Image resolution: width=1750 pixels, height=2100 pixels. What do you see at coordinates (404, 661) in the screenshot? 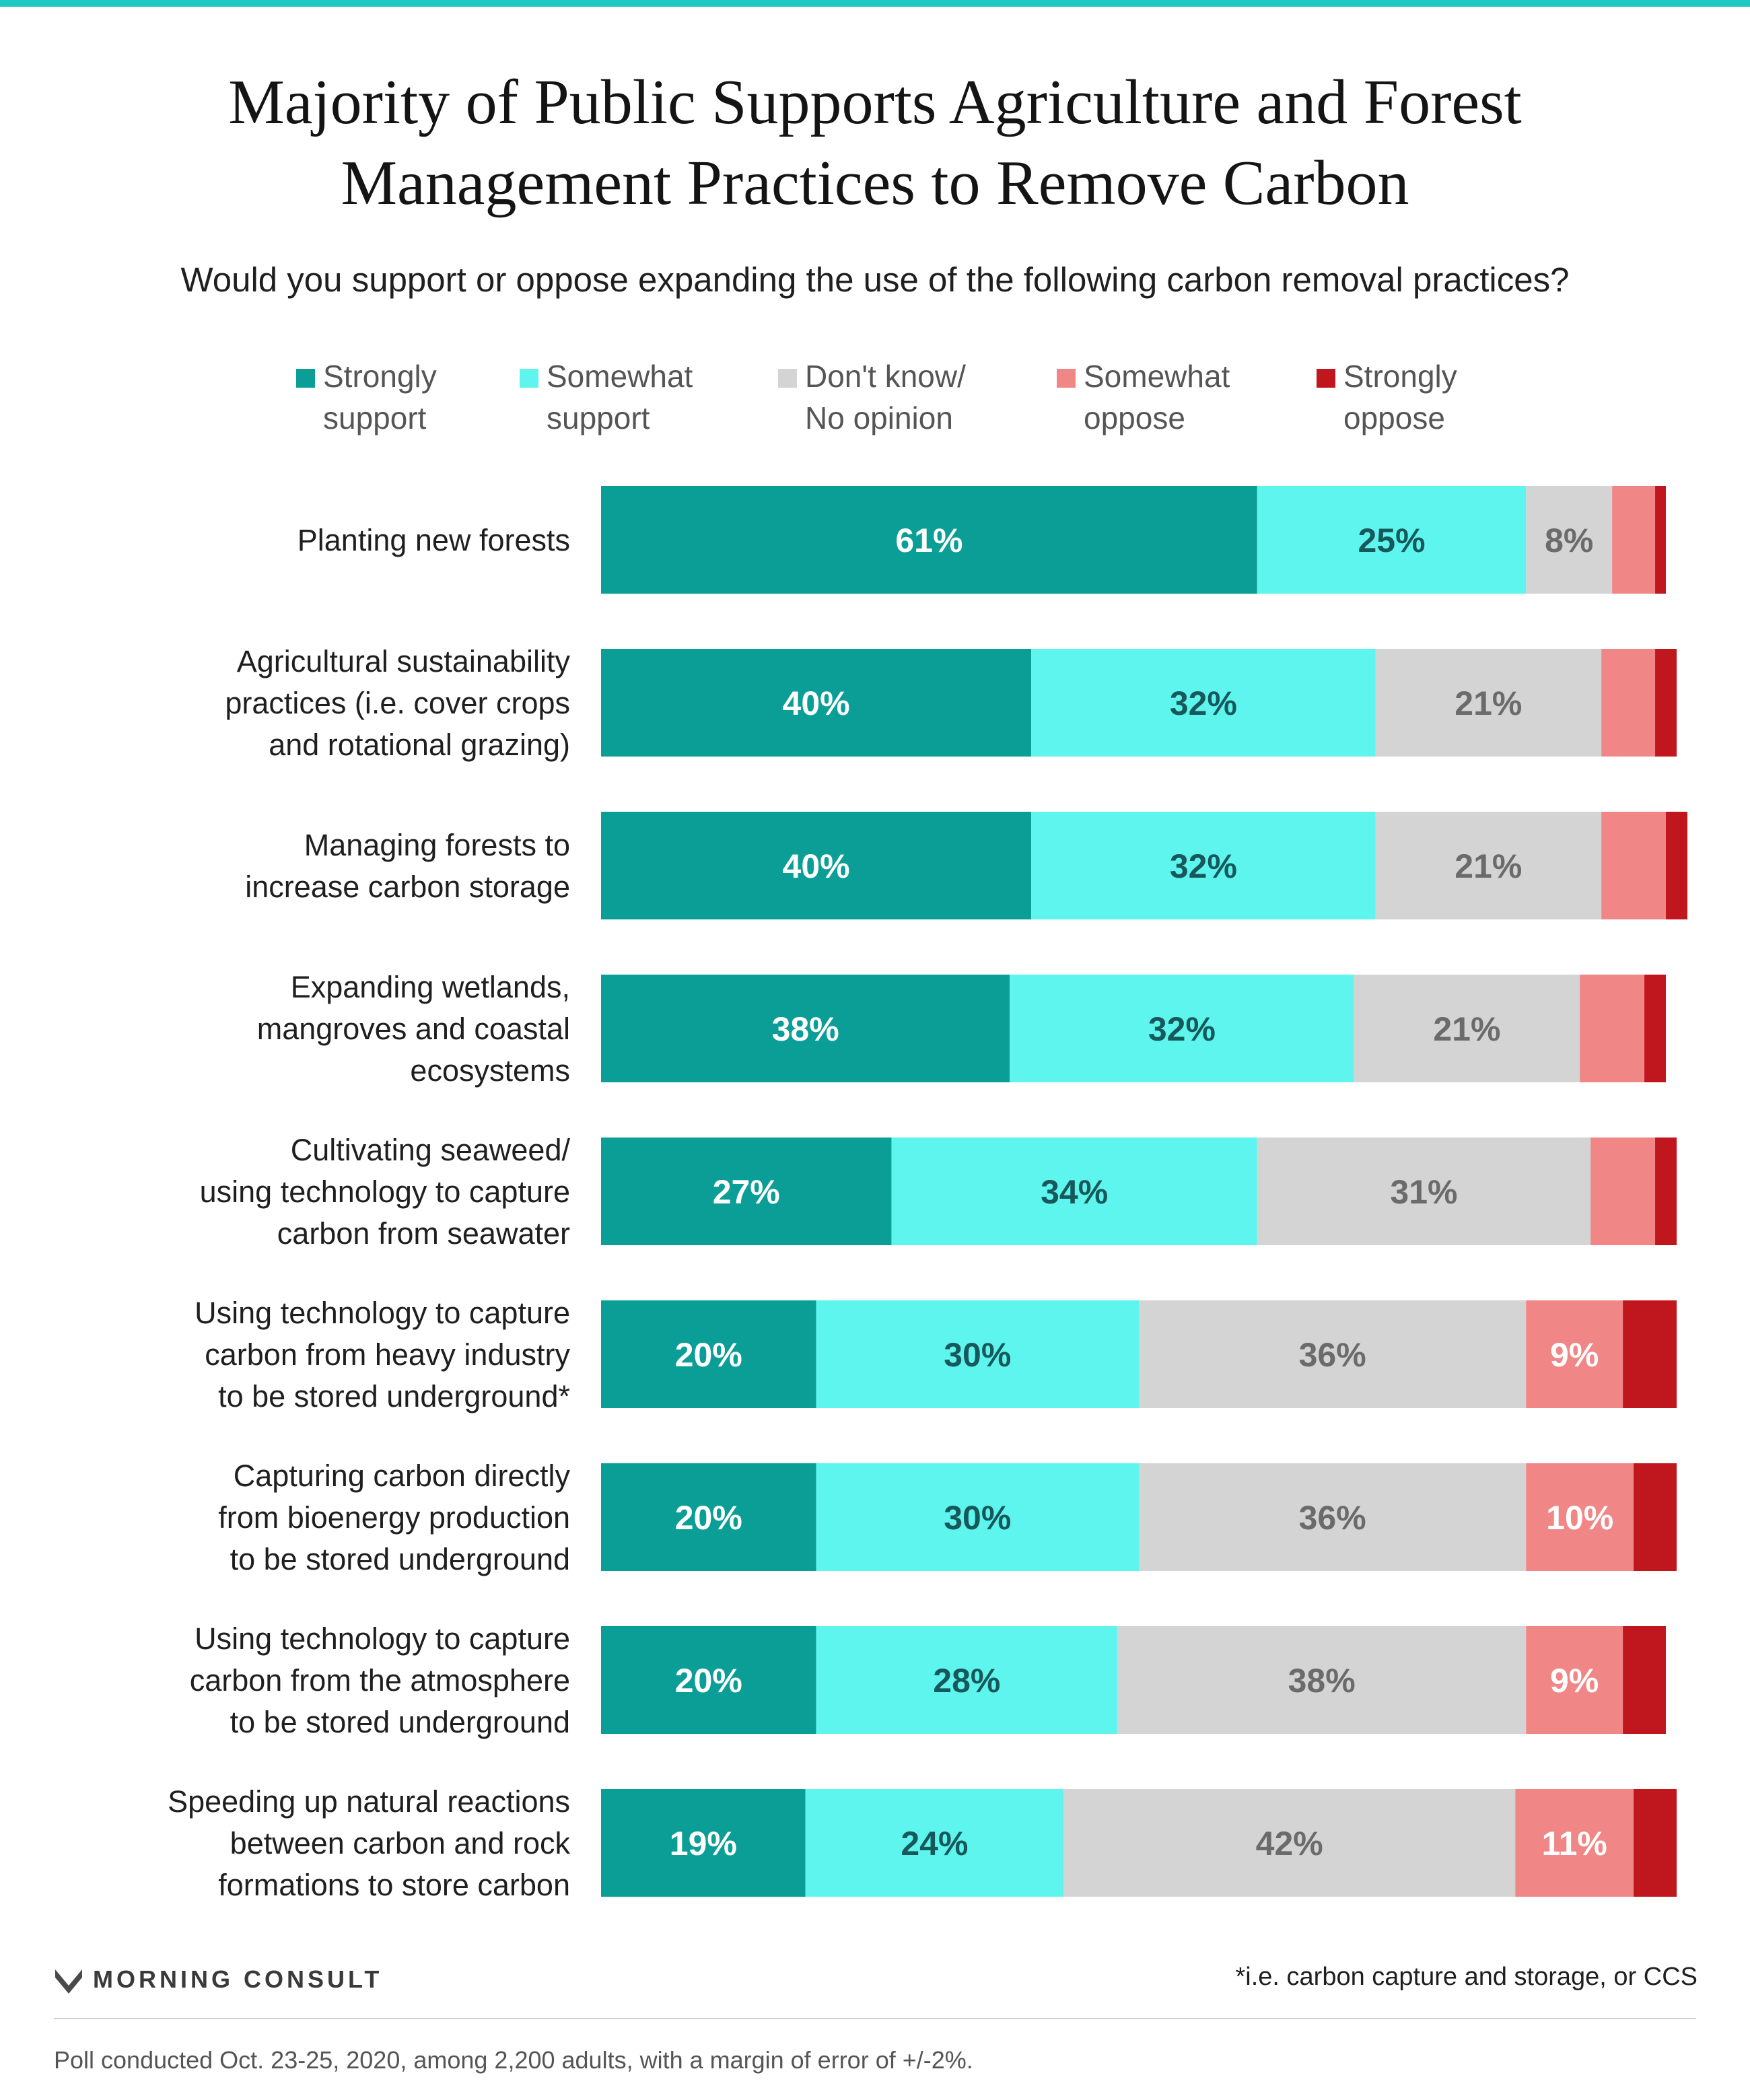
I see `category-label-line: Agricultural sustainability` at bounding box center [404, 661].